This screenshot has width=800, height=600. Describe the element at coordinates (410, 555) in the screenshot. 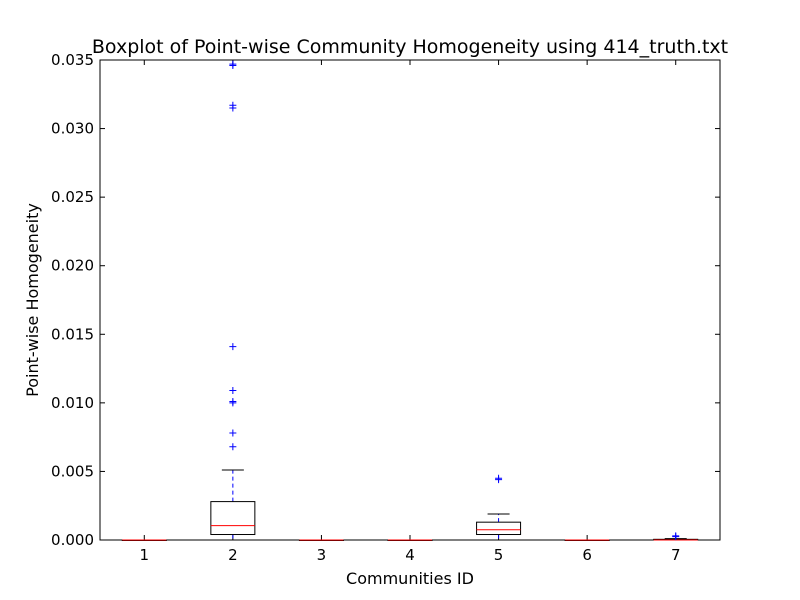

I see `x-tick-label: 4` at that location.